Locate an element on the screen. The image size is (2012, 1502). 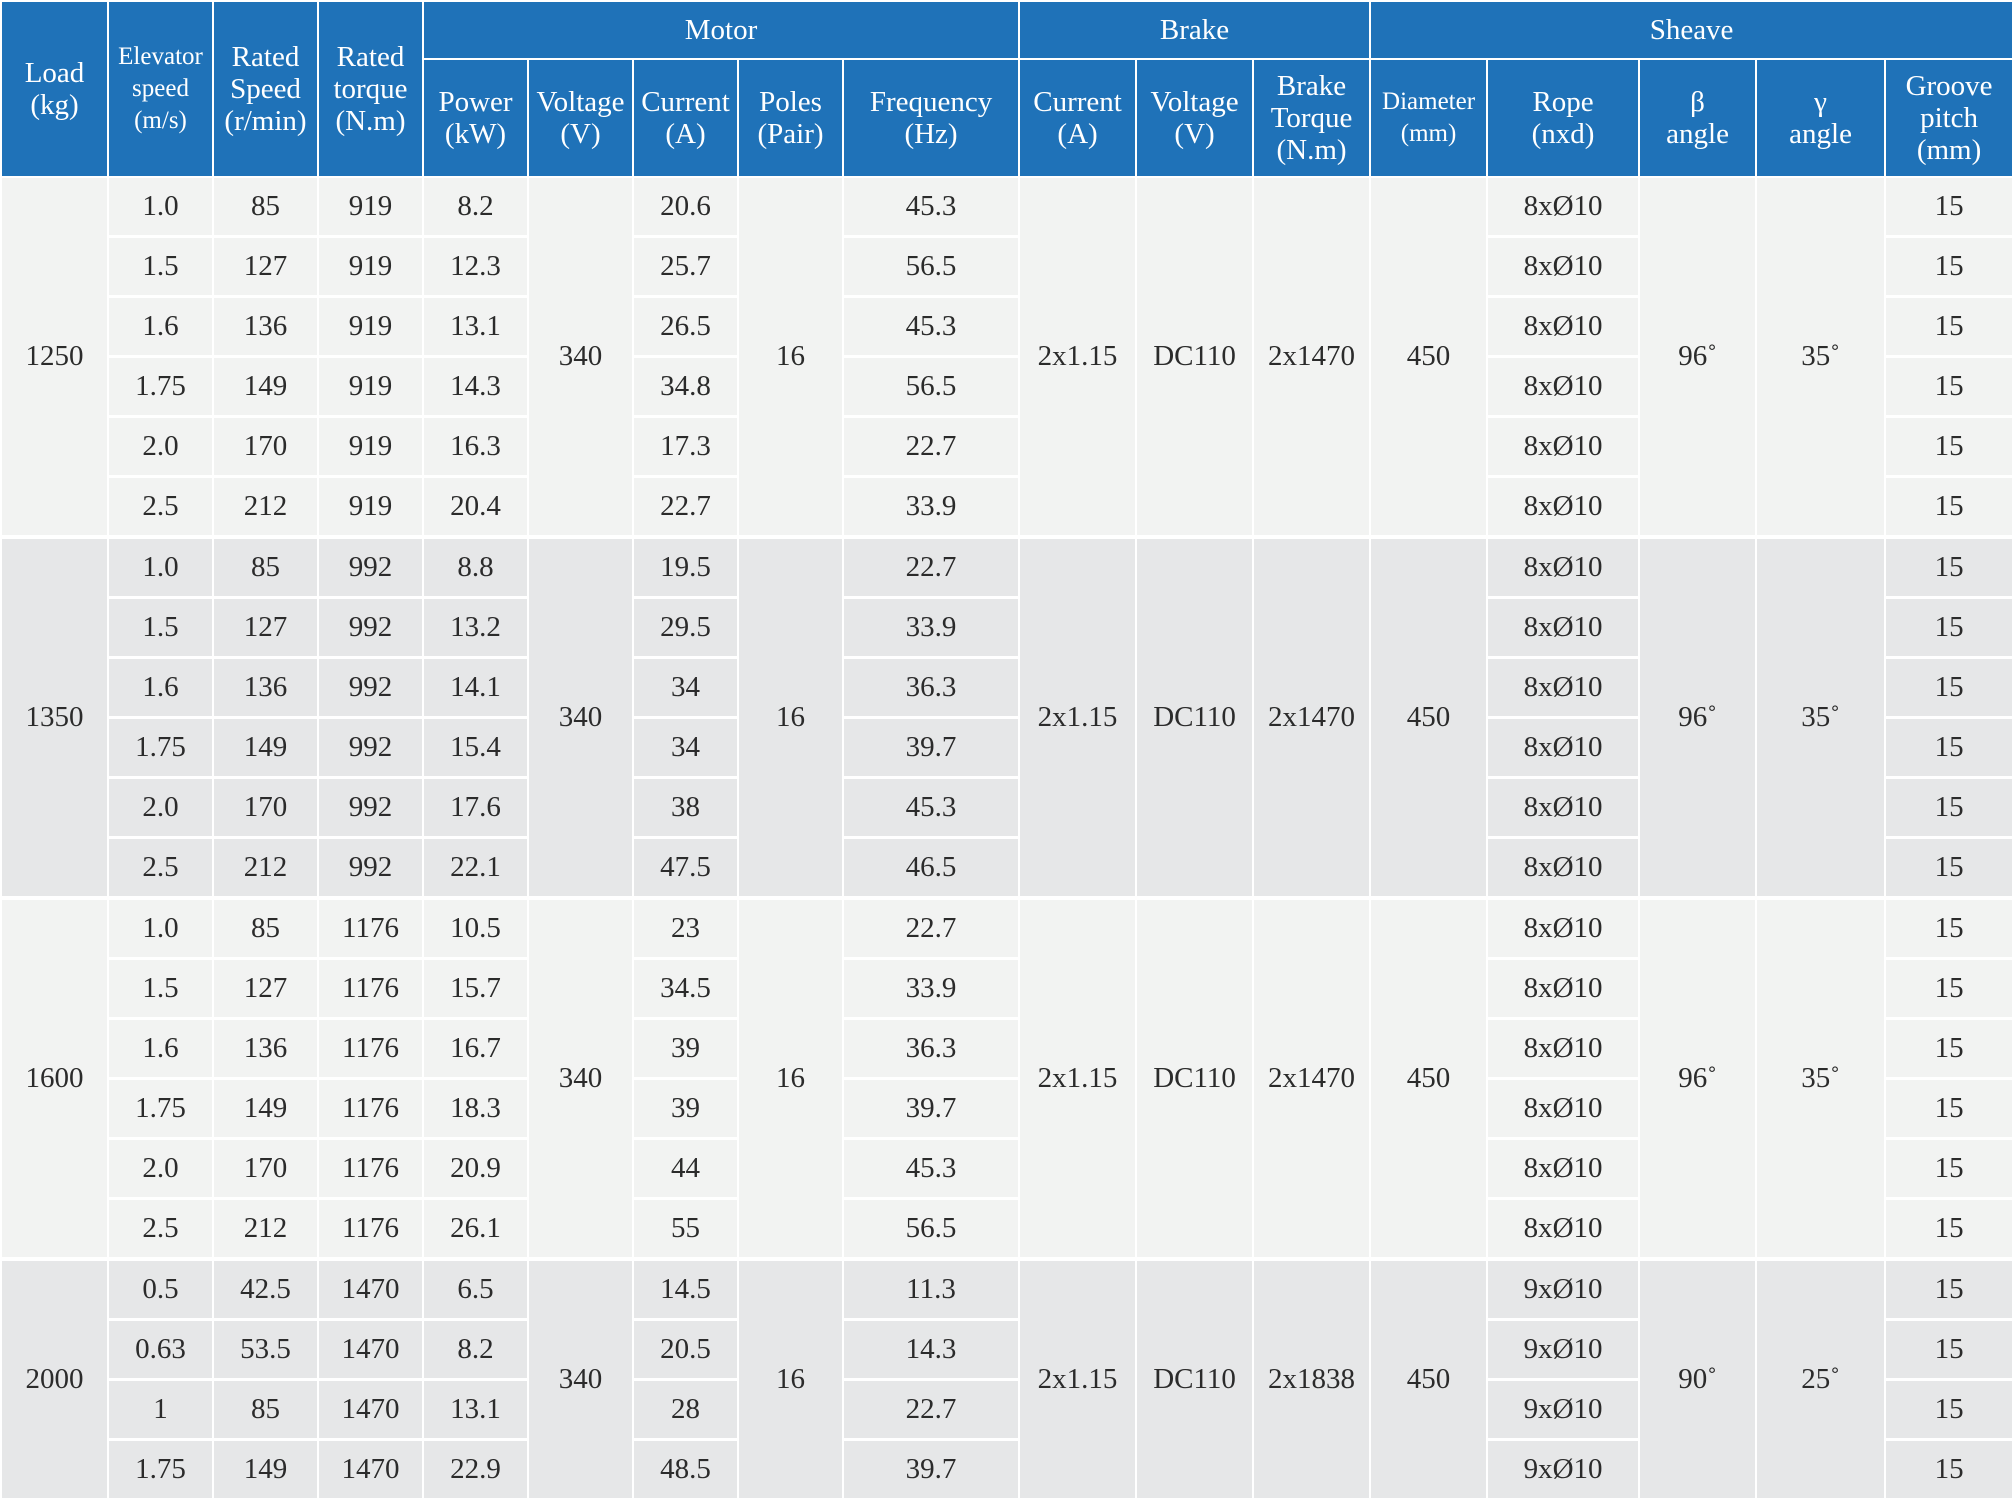
frequency-cell: 11.3 is located at coordinates (931, 1290).